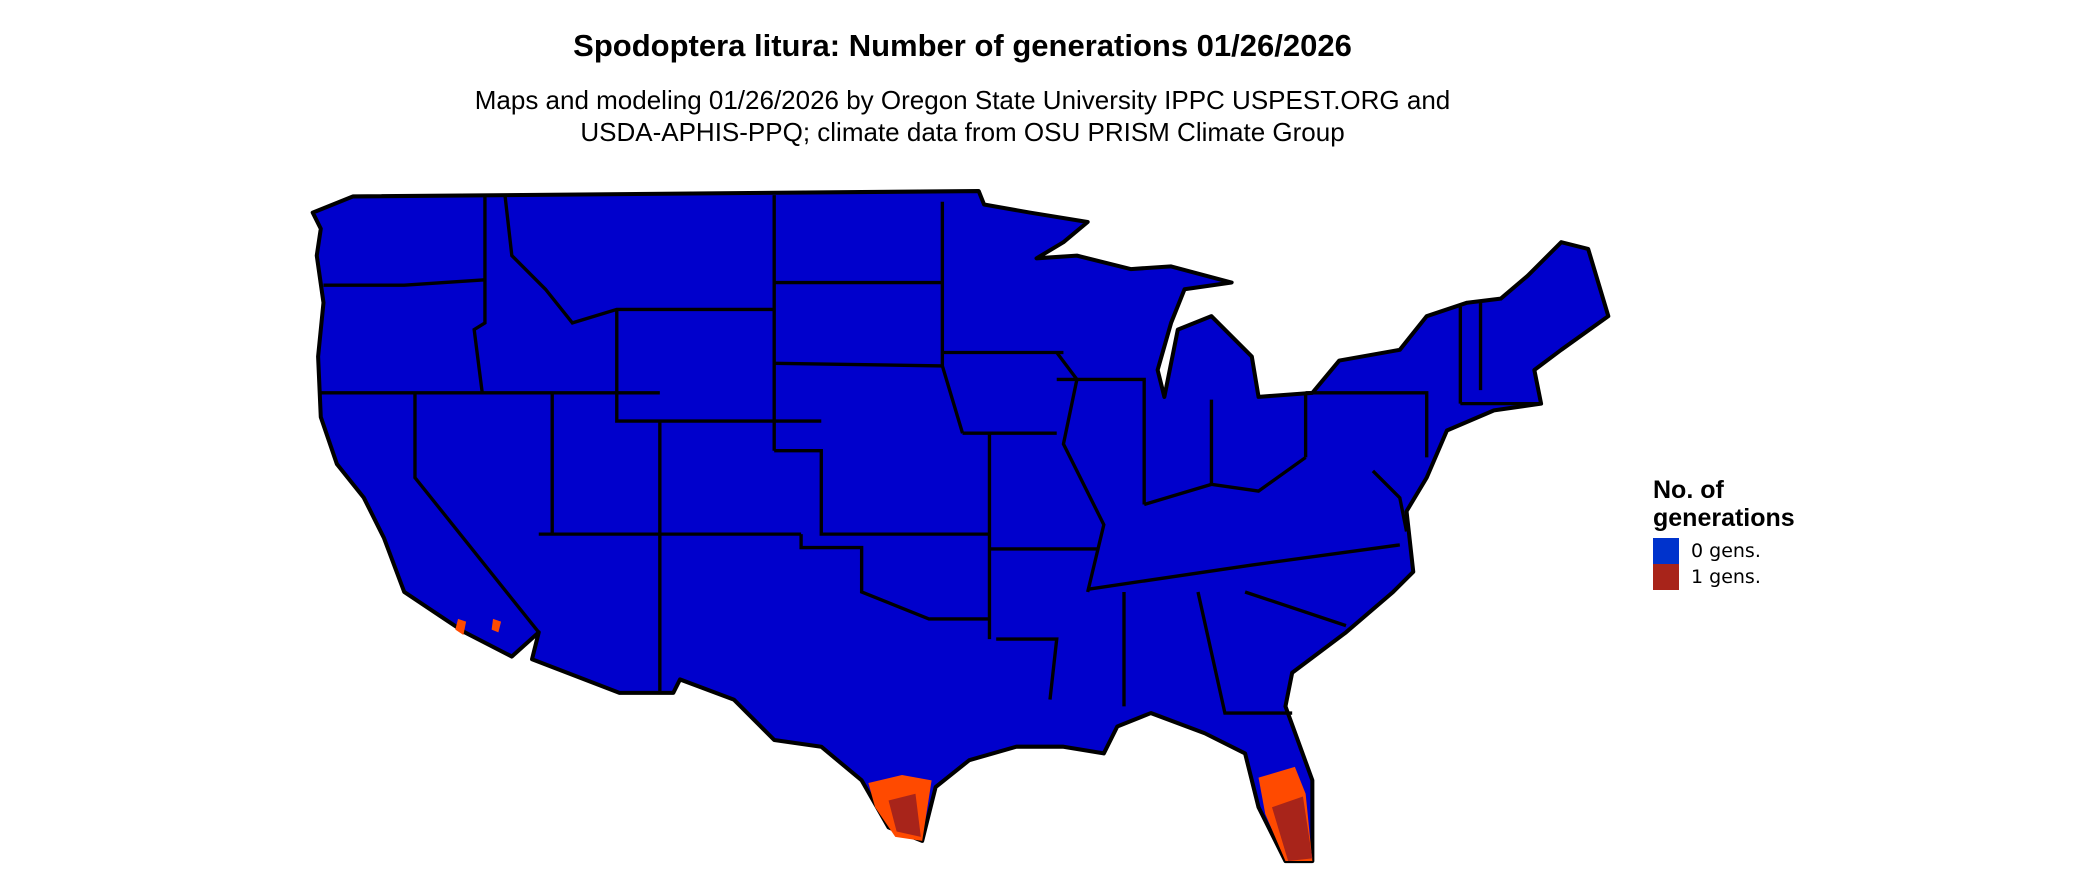 The height and width of the screenshot is (892, 2100). I want to click on legend-label: 1 gens., so click(1726, 577).